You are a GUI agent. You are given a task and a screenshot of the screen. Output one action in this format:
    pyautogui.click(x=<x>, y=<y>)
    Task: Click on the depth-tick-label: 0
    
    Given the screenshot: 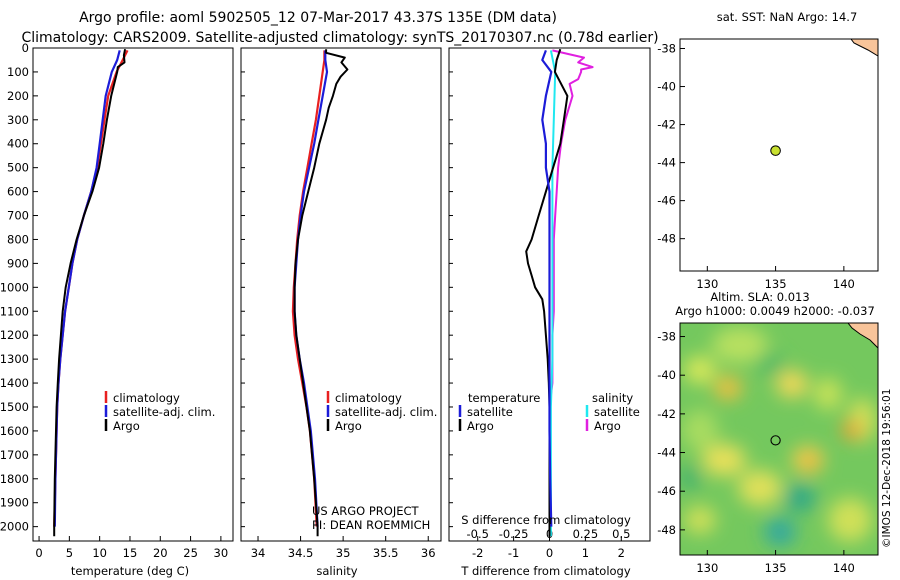 What is the action you would take?
    pyautogui.click(x=25, y=48)
    